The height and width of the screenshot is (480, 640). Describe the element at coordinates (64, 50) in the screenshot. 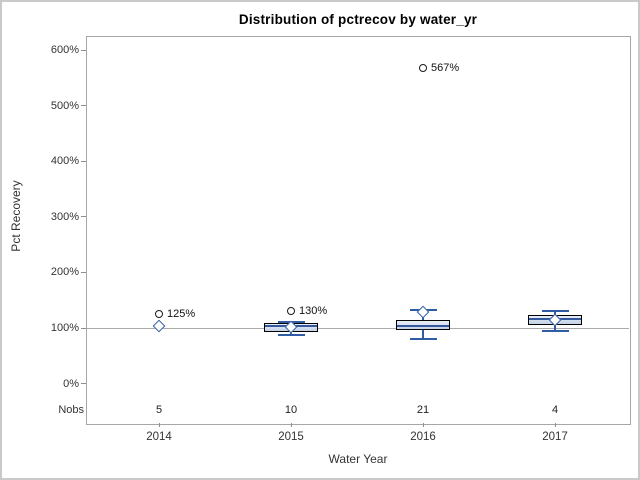

I see `y-axis-tick-label: 600%` at that location.